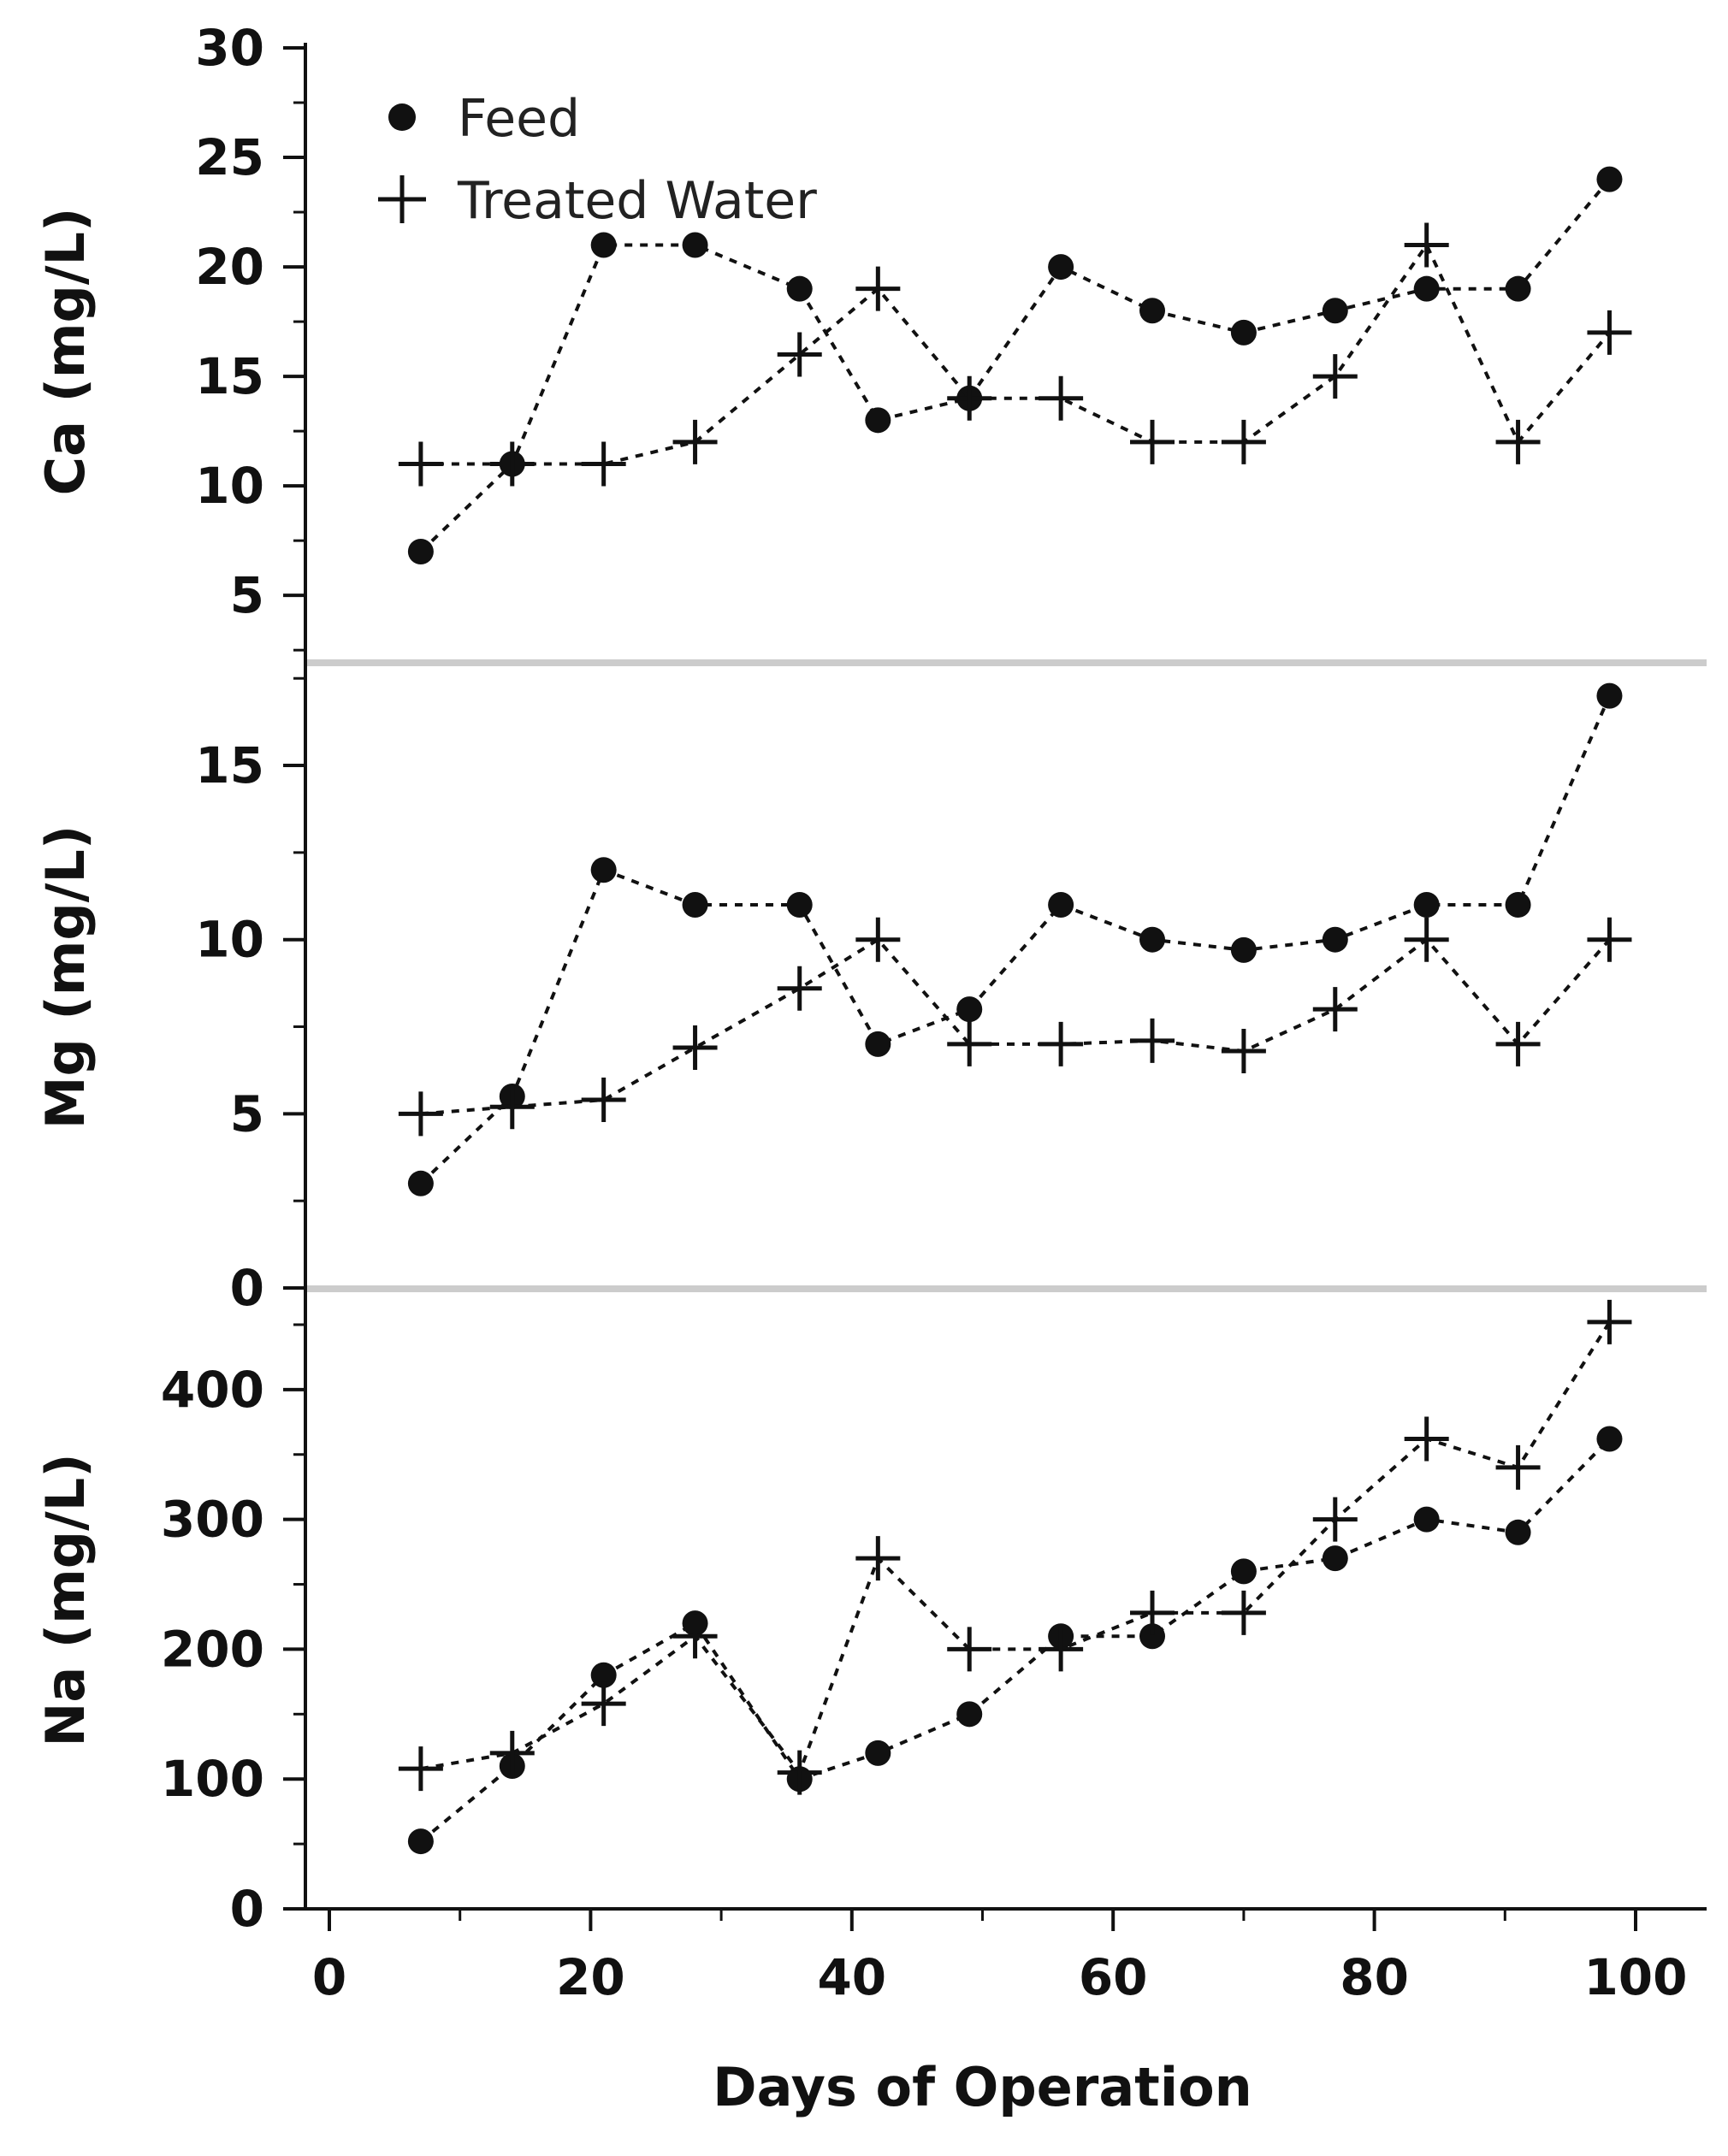  I want to click on legend-label-feed: Feed, so click(519, 119).